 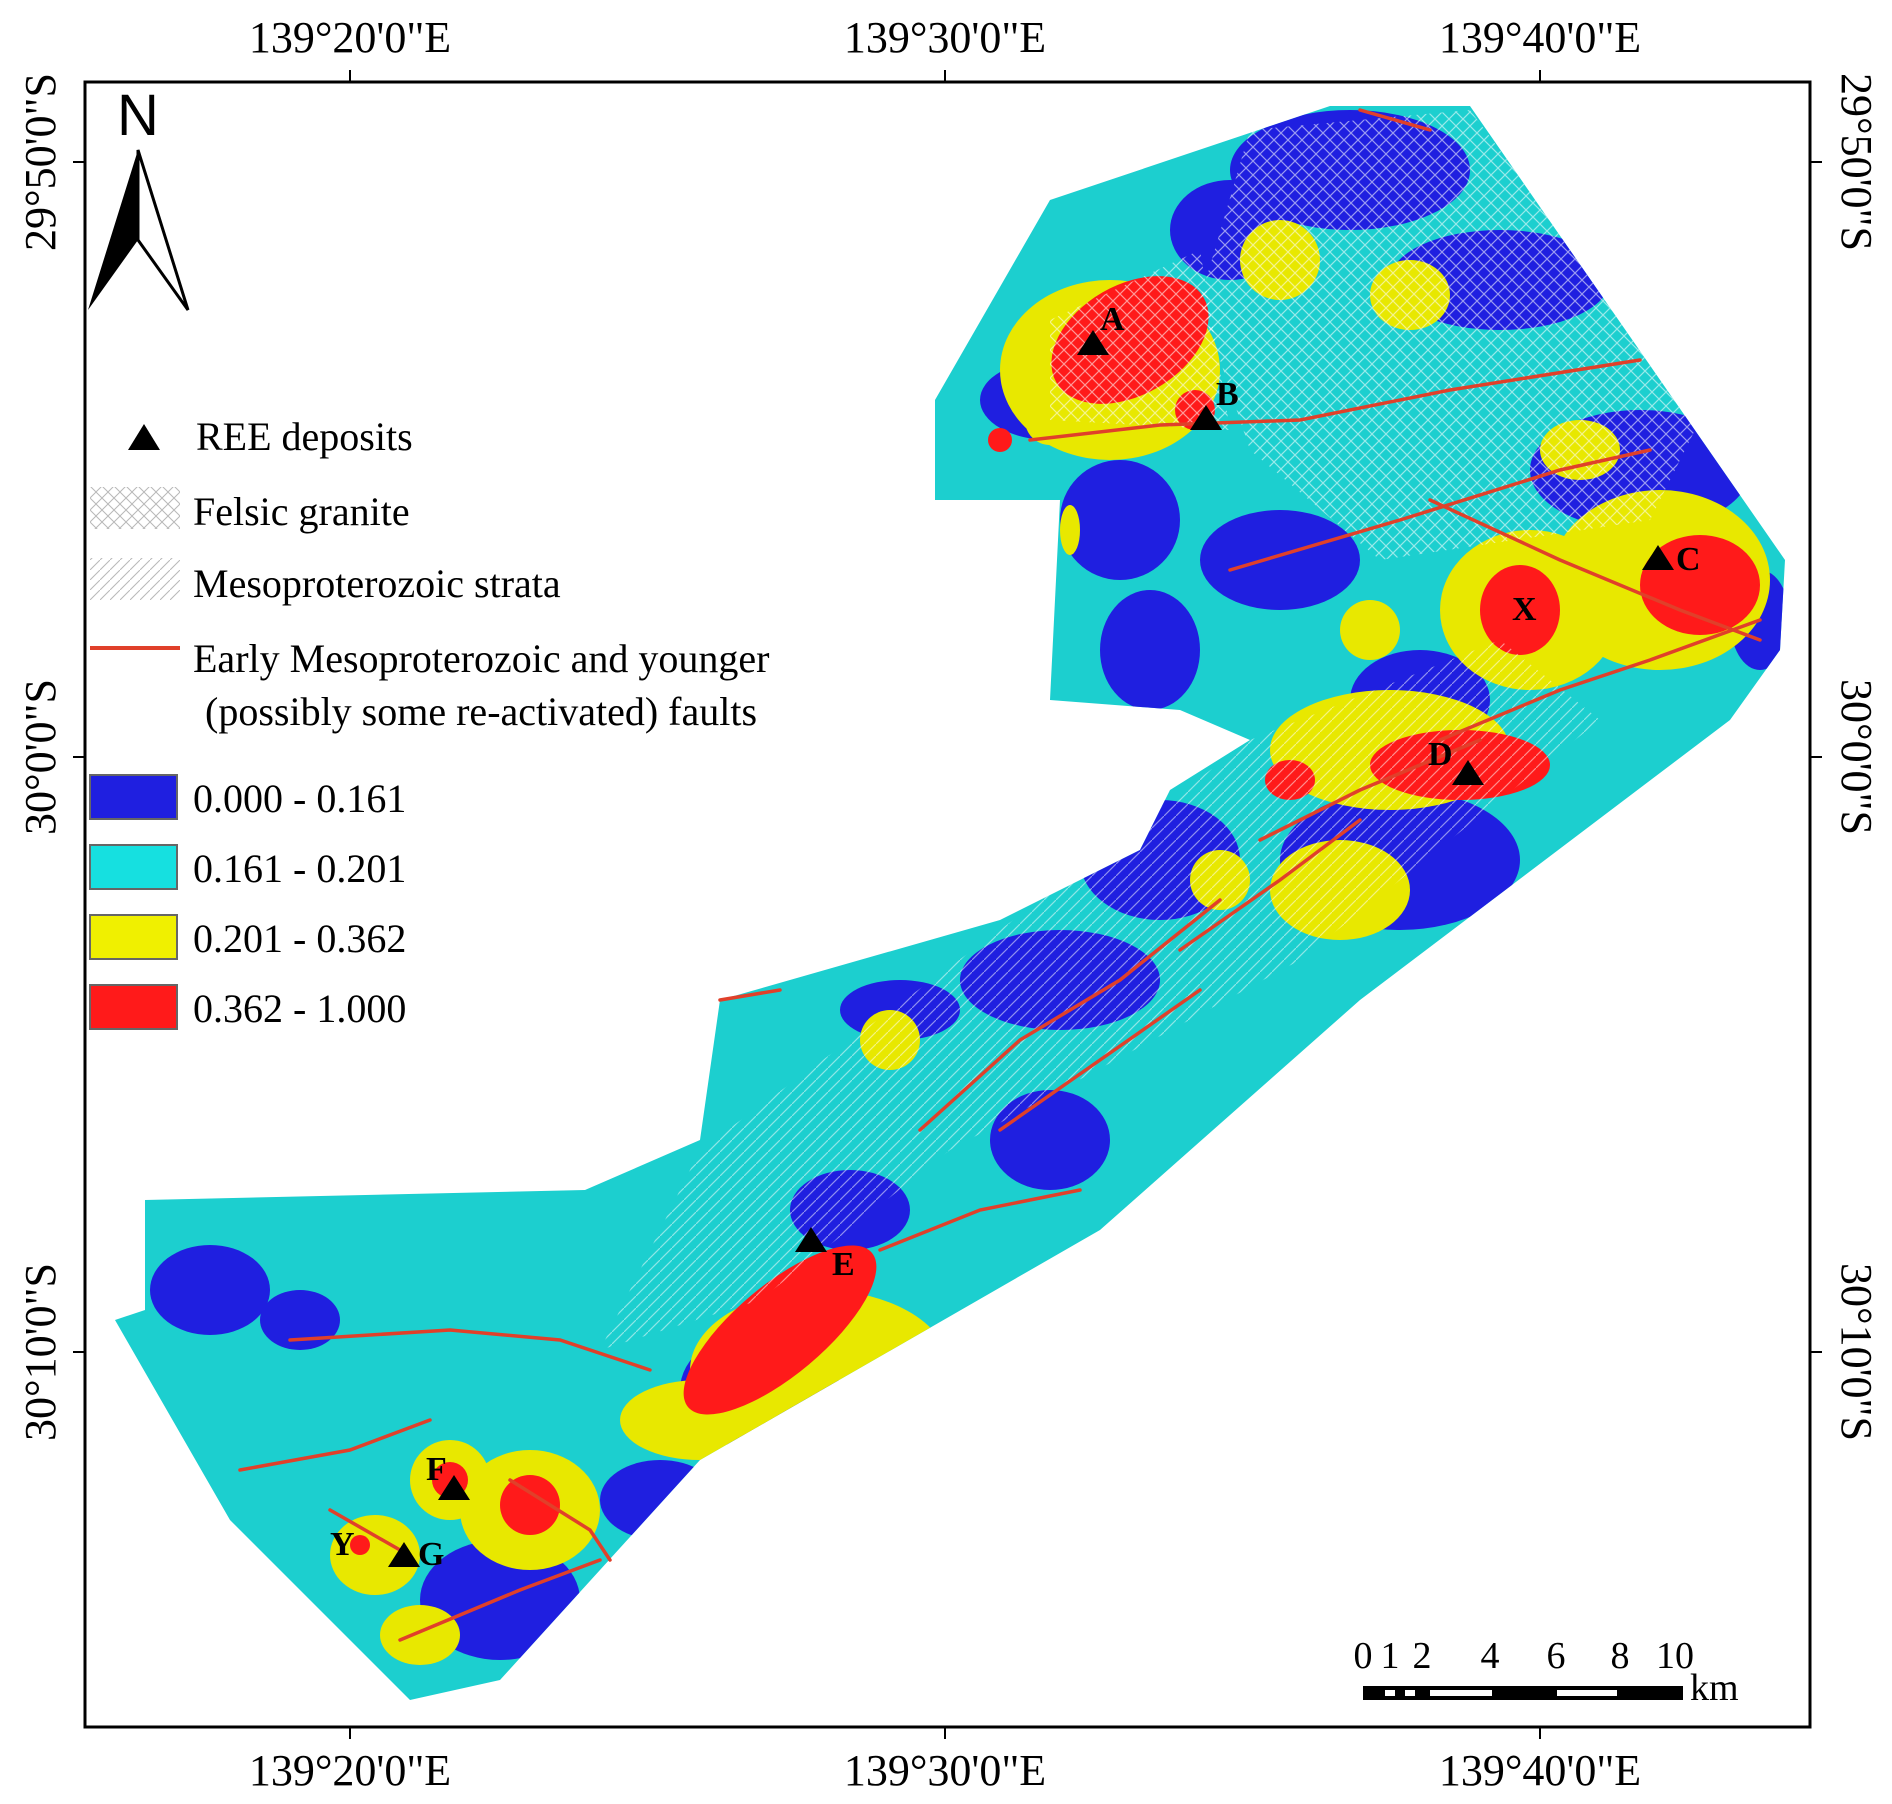 I want to click on right-tick-label: 30°0'0"S, so click(x=1856, y=757).